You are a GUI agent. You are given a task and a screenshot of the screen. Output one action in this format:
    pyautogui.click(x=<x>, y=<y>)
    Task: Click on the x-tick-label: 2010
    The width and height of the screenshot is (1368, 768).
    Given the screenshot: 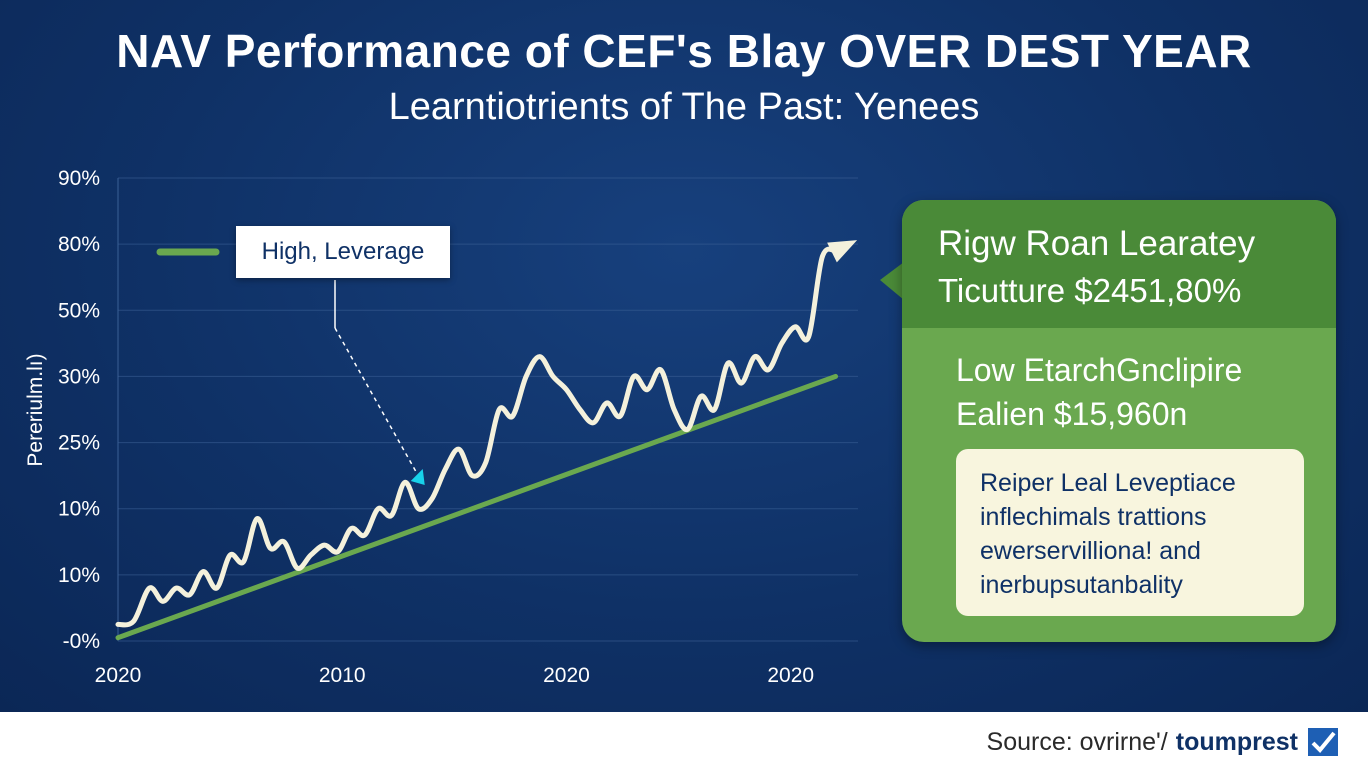 What is the action you would take?
    pyautogui.click(x=342, y=675)
    